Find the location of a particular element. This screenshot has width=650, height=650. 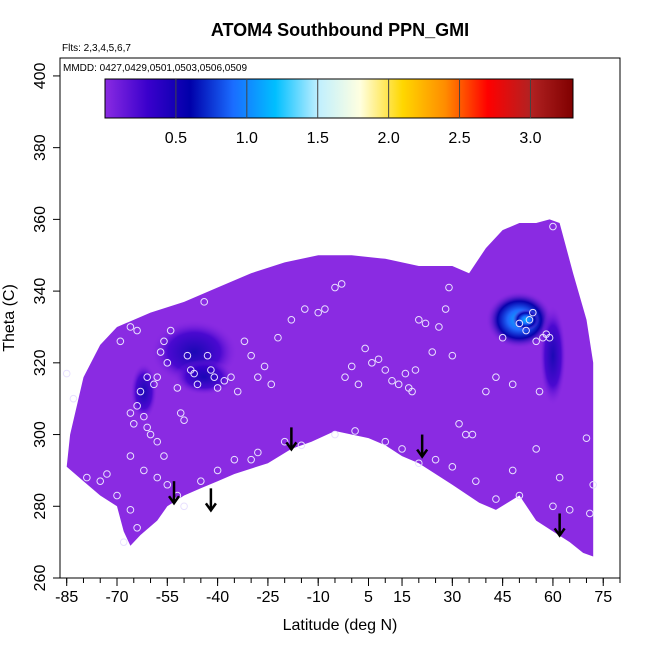

x-tick-label: 75 is located at coordinates (603, 597).